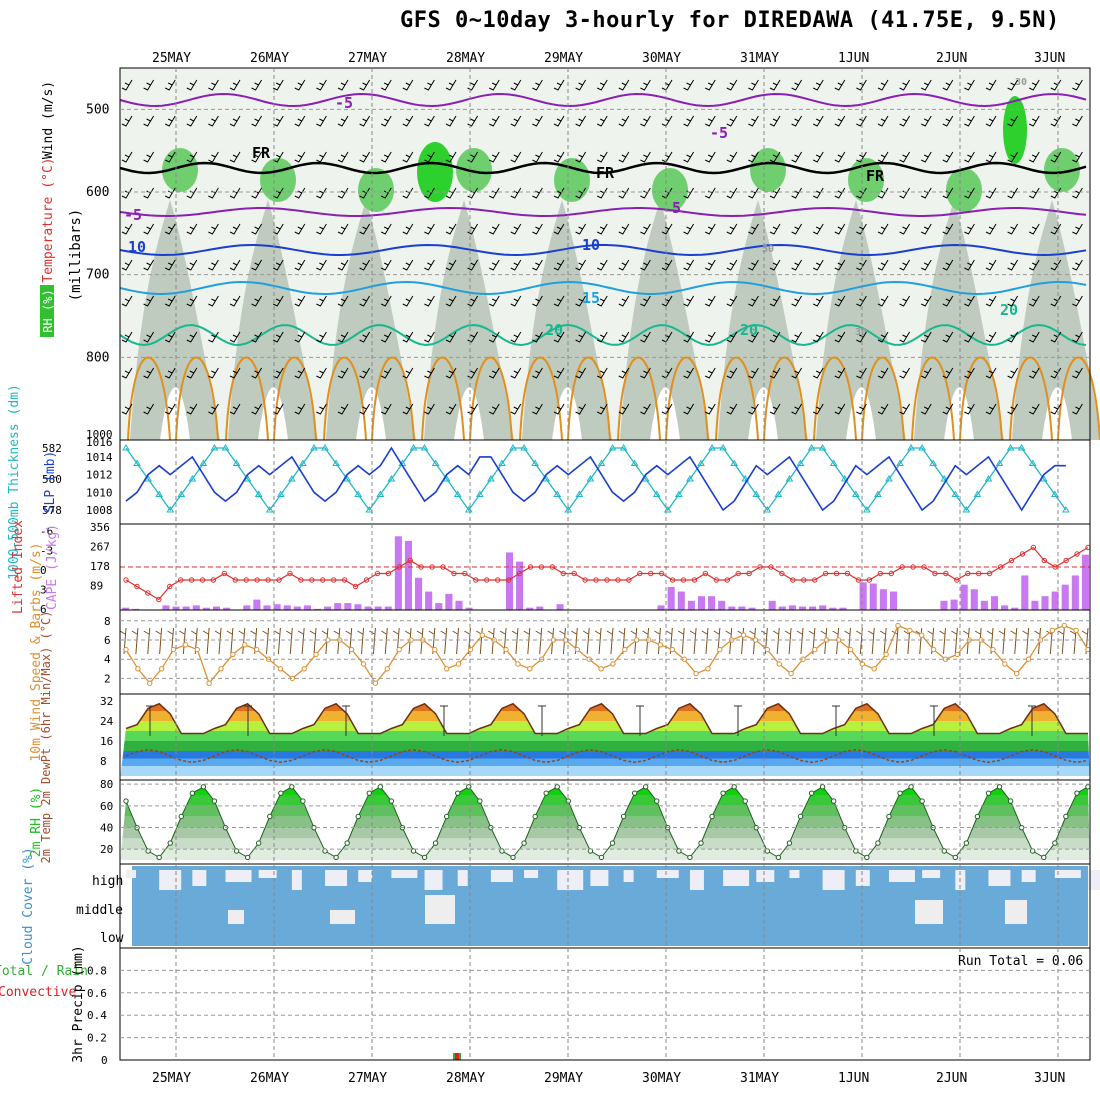 This screenshot has width=1100, height=1100. What do you see at coordinates (866, 180) in the screenshot?
I see `rh-green-blob` at bounding box center [866, 180].